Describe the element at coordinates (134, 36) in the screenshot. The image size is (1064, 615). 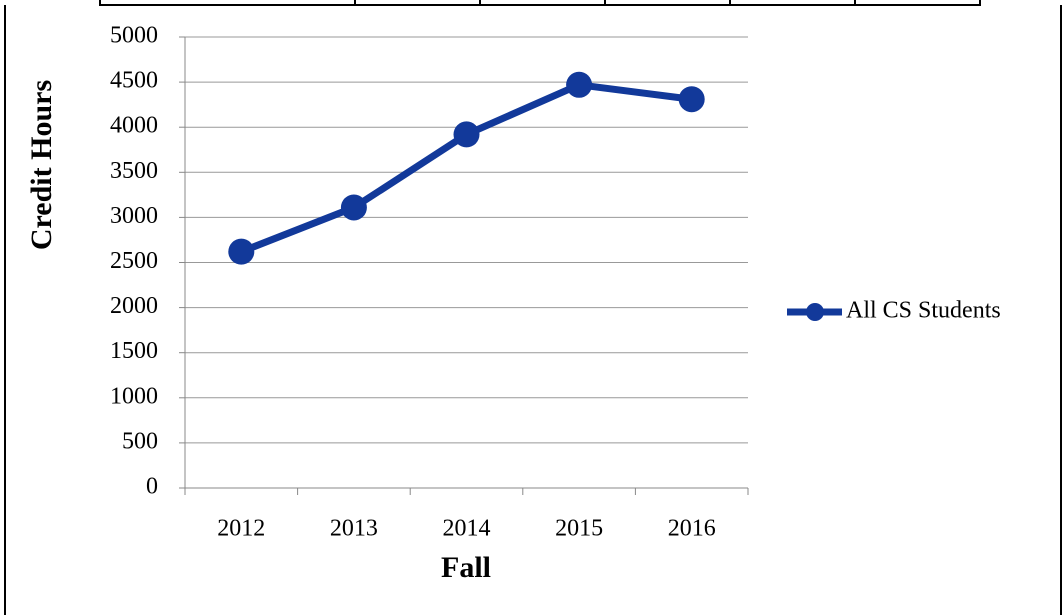
I see `y-tick-label: 5000` at that location.